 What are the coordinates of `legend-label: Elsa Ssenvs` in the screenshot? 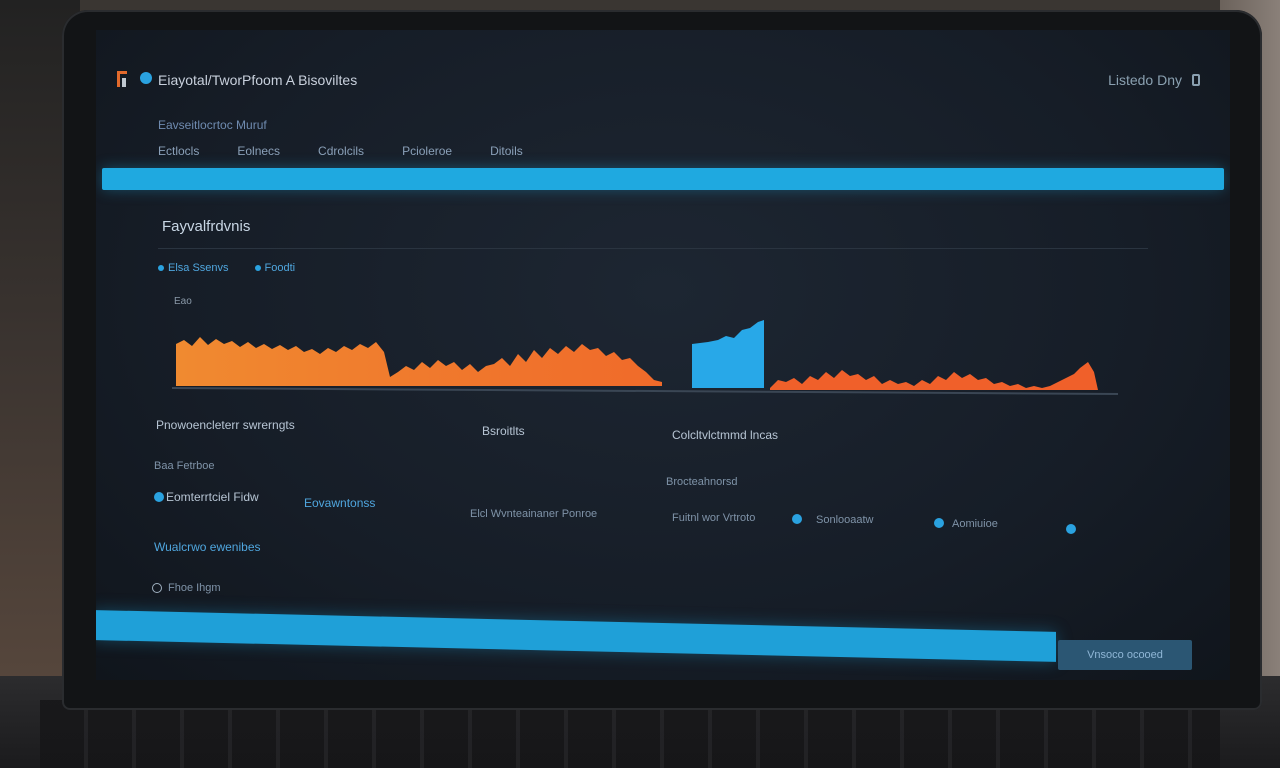 It's located at (198, 268).